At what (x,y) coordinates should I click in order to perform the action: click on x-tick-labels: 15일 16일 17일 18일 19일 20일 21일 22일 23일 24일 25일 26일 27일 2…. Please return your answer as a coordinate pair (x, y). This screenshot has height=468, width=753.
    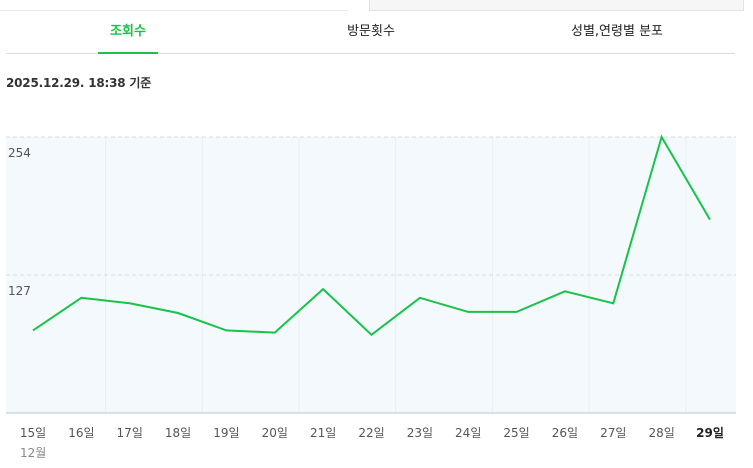
    Looking at the image, I should click on (372, 433).